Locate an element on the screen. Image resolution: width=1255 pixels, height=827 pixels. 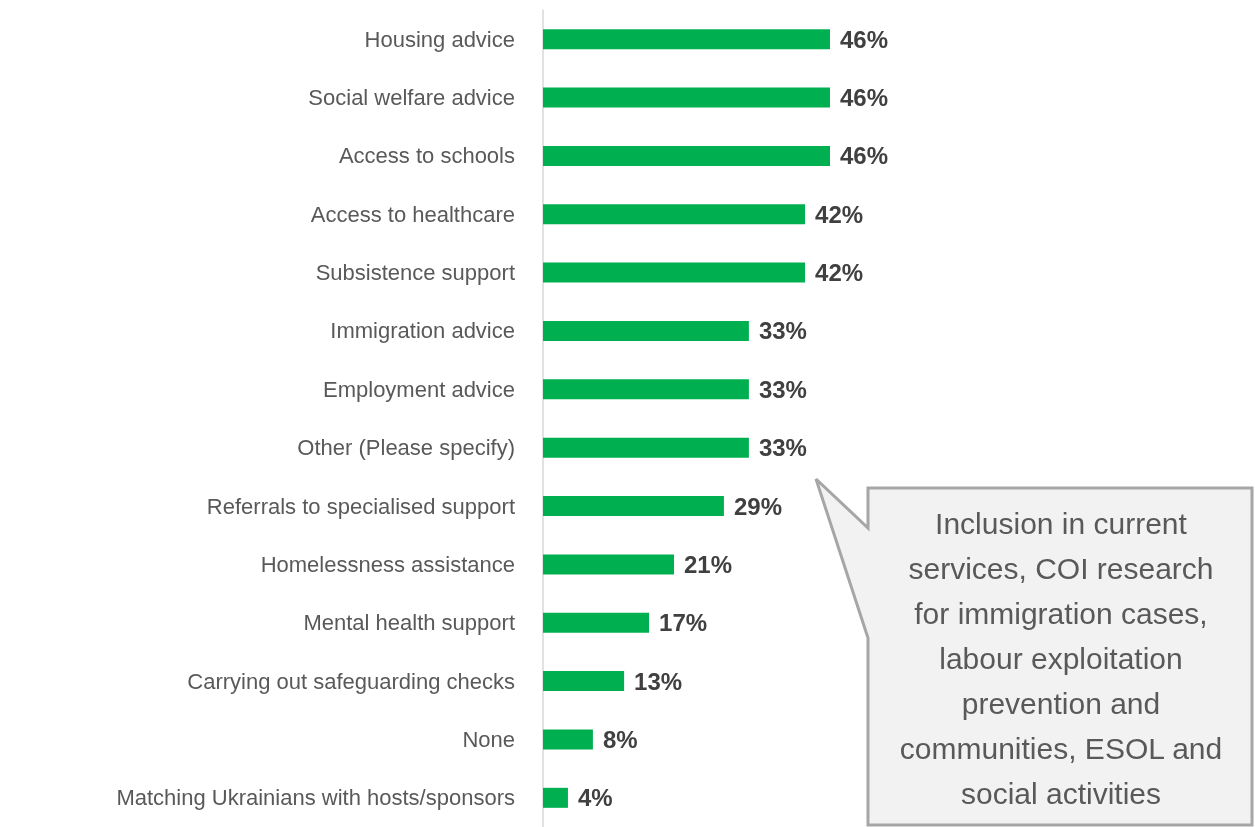
y-tick-label: Access to schools is located at coordinates (426, 156).